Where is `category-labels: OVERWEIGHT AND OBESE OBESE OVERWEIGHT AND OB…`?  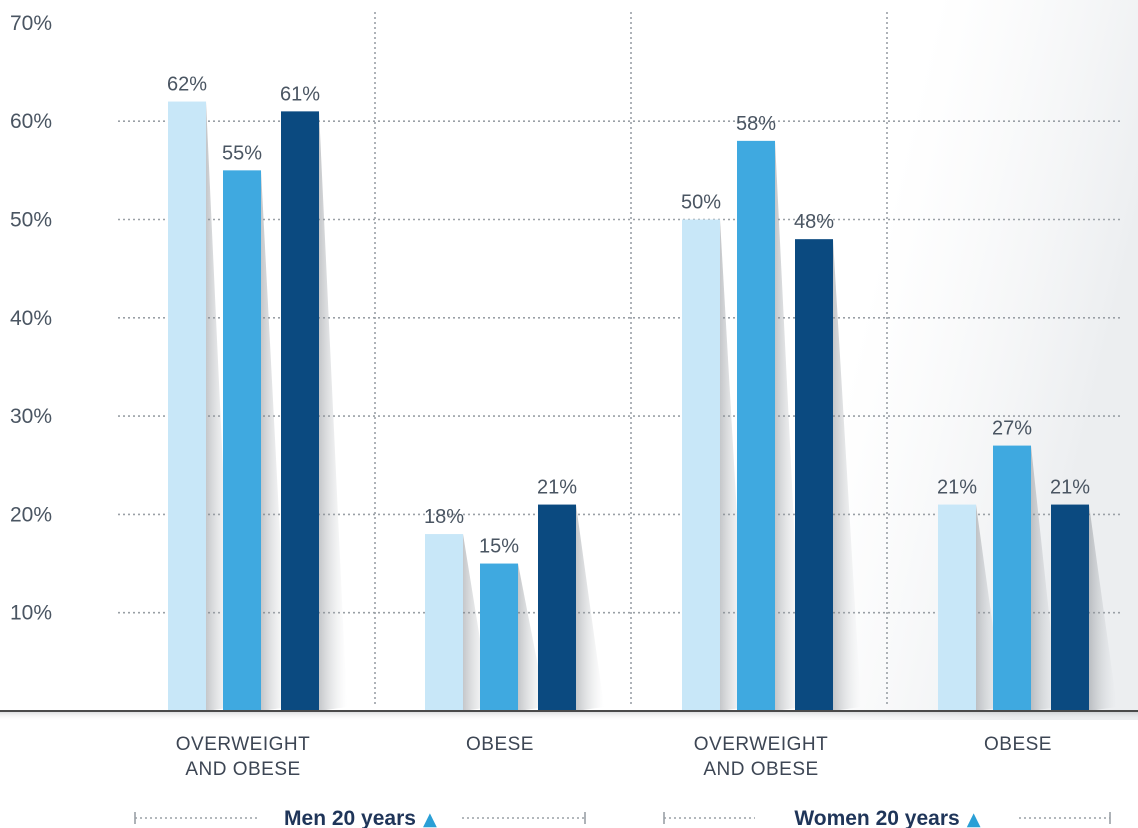
category-labels: OVERWEIGHT AND OBESE OBESE OVERWEIGHT AND OB… is located at coordinates (614, 757).